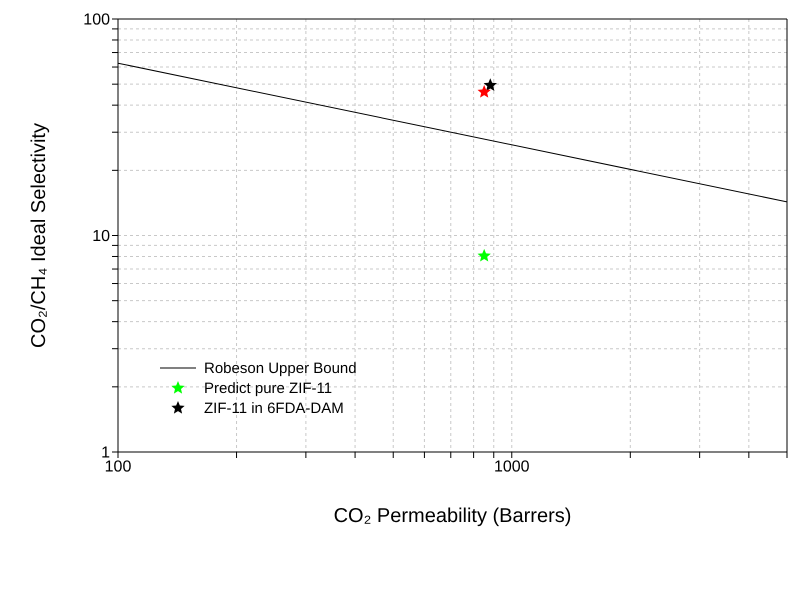 The height and width of the screenshot is (610, 806). I want to click on y-tick-label: 100, so click(96, 20).